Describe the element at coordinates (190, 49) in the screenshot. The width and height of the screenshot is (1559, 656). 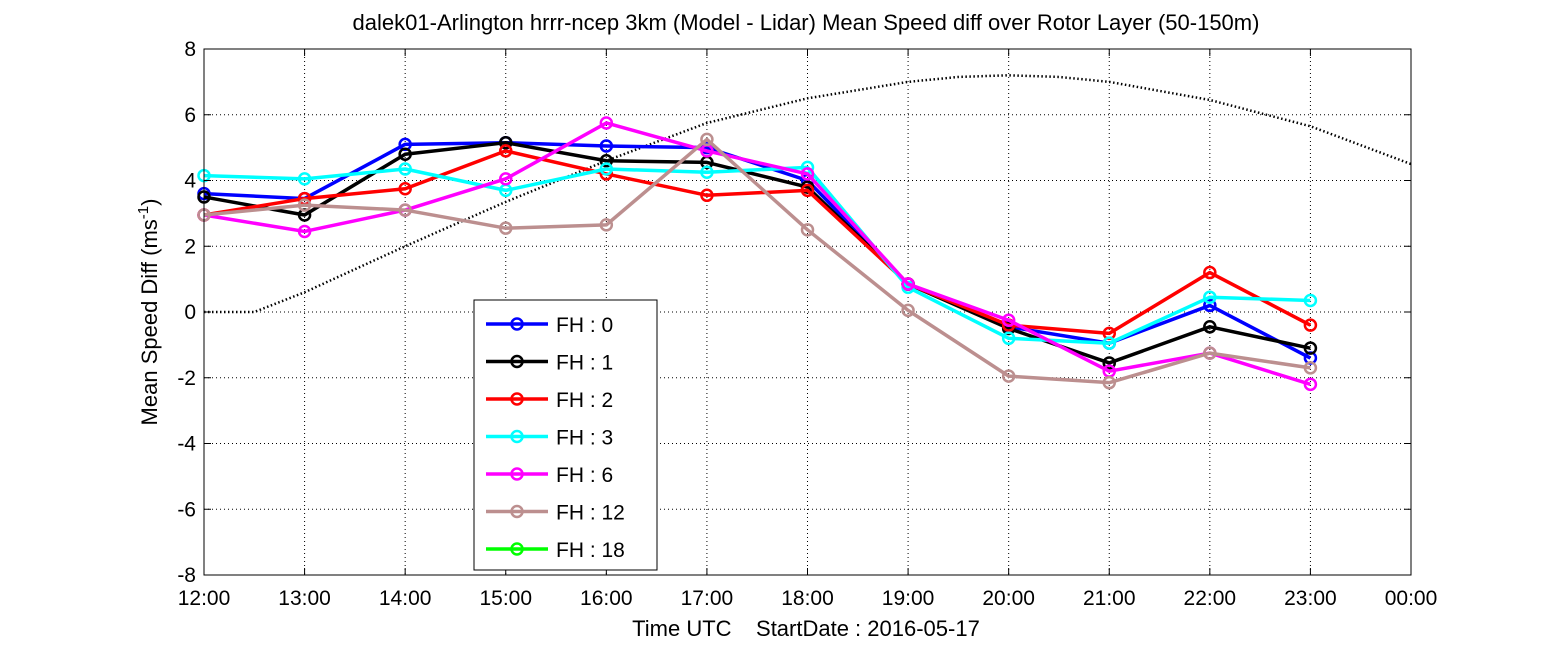
I see `y-tick-label: 8` at that location.